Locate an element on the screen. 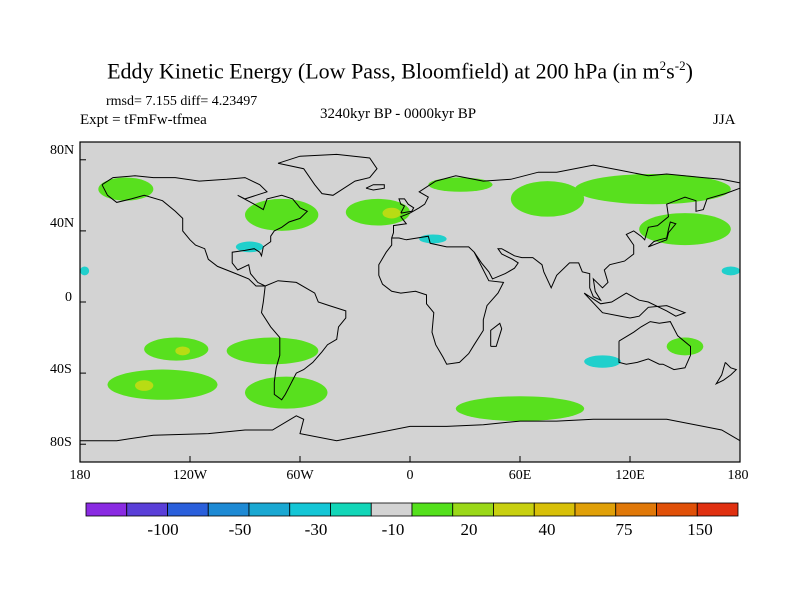 This screenshot has width=800, height=600. title-mid: s is located at coordinates (670, 71).